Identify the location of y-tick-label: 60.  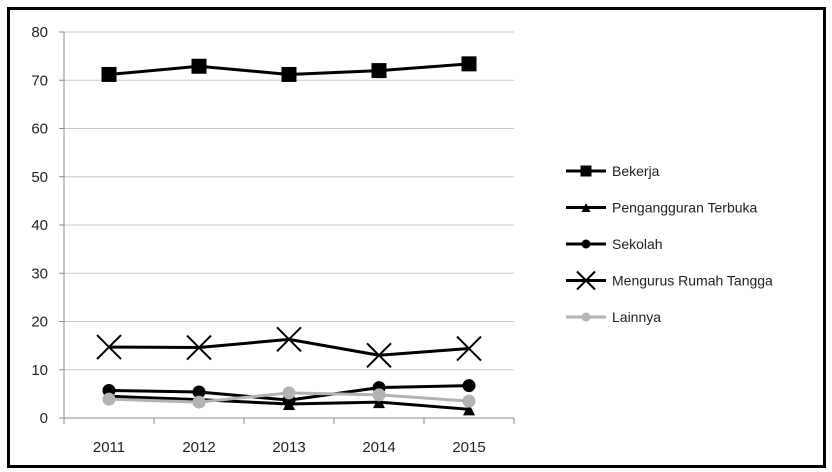
(39, 129).